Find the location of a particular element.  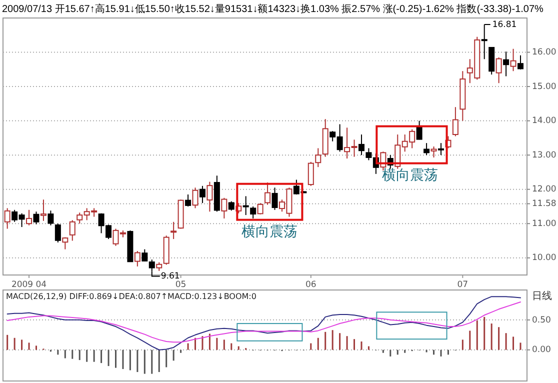

x-tick-label: 2009 04 is located at coordinates (29, 285).